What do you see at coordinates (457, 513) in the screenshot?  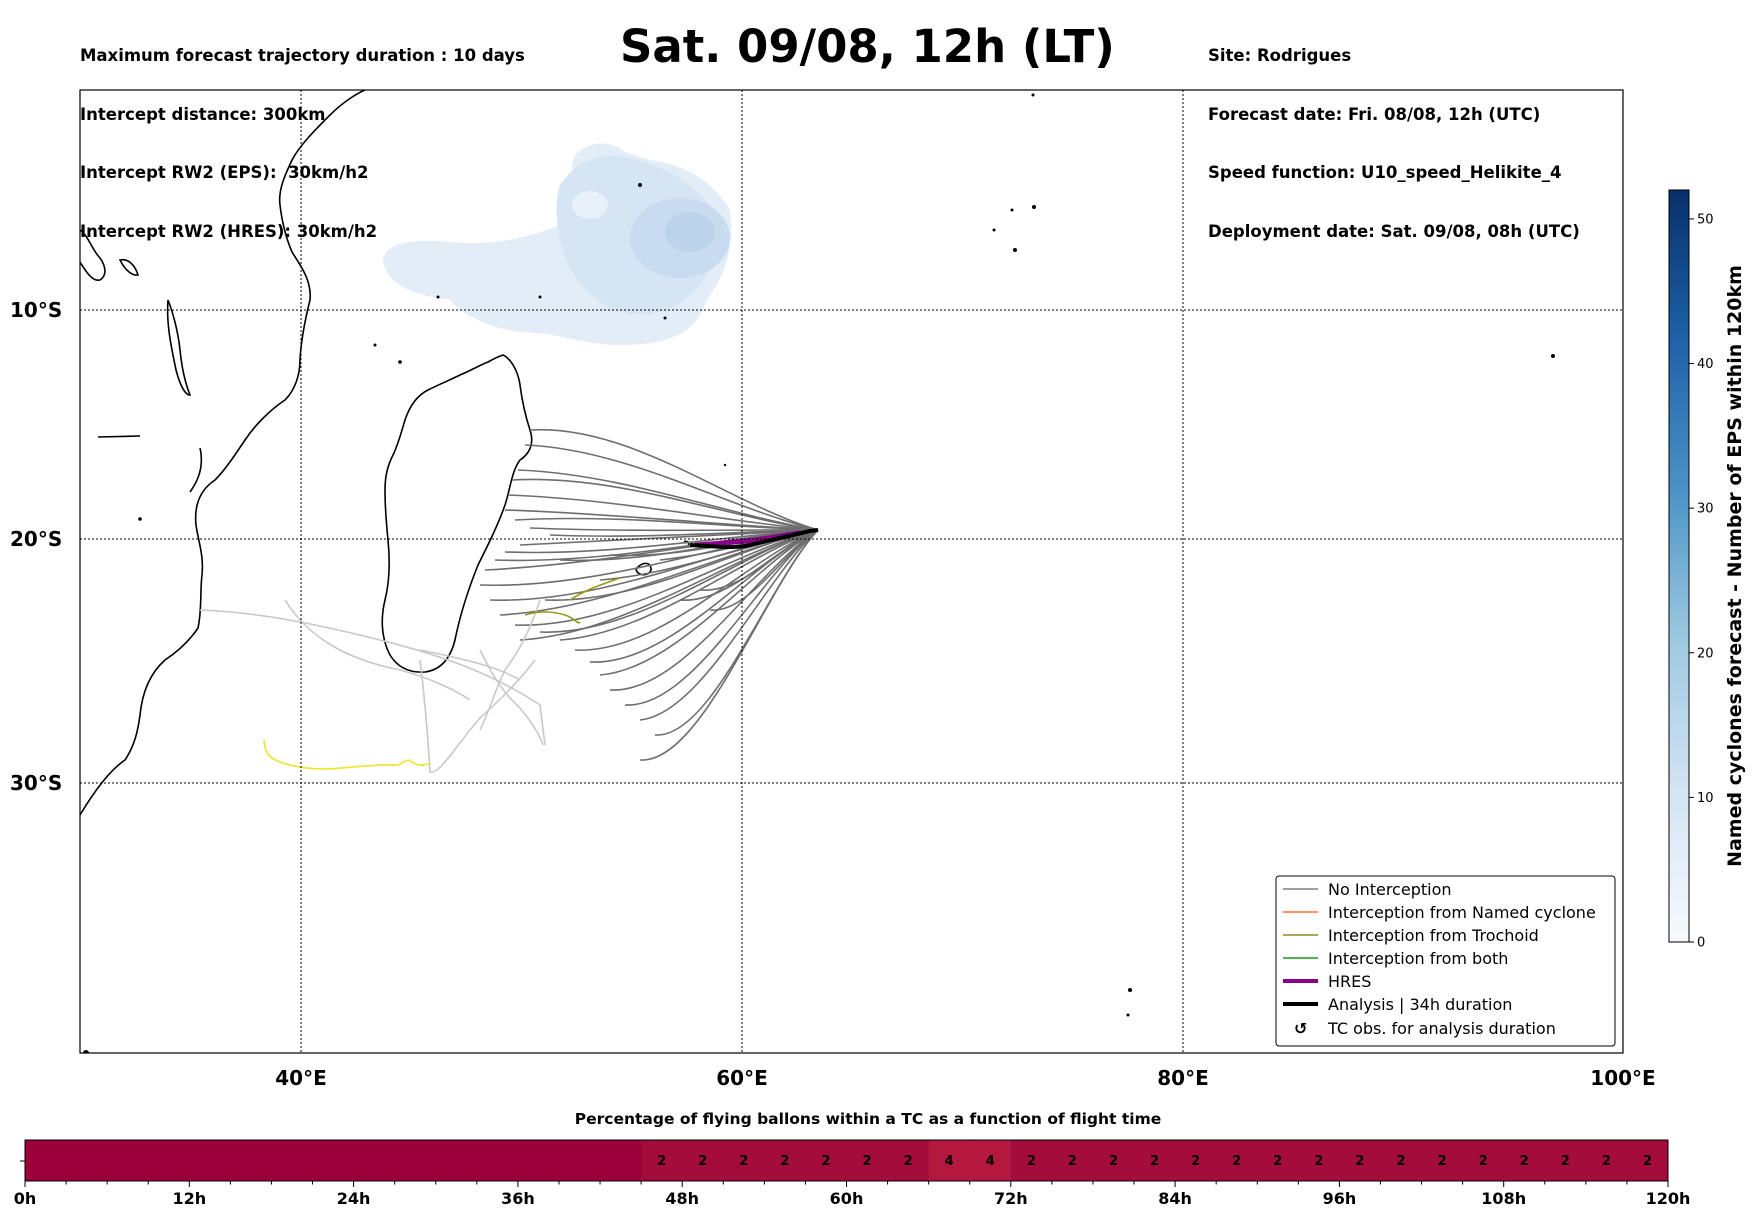 I see `madagascar-outline` at bounding box center [457, 513].